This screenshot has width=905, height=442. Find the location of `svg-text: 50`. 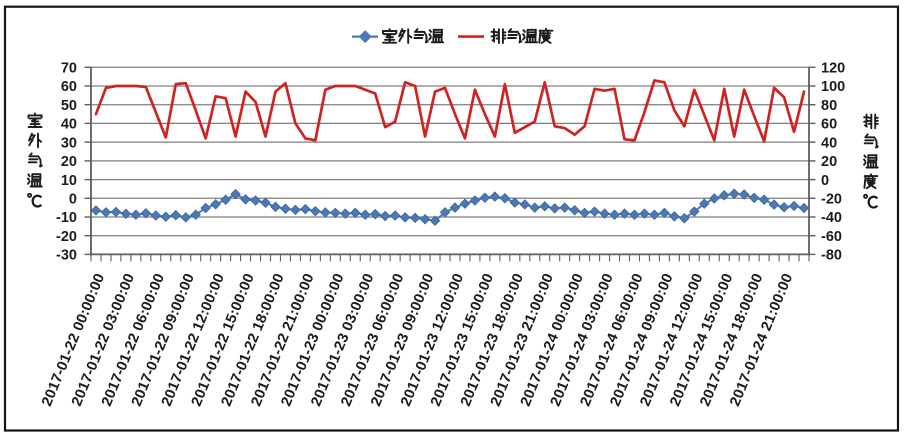

svg-text: 50 is located at coordinates (69, 106).